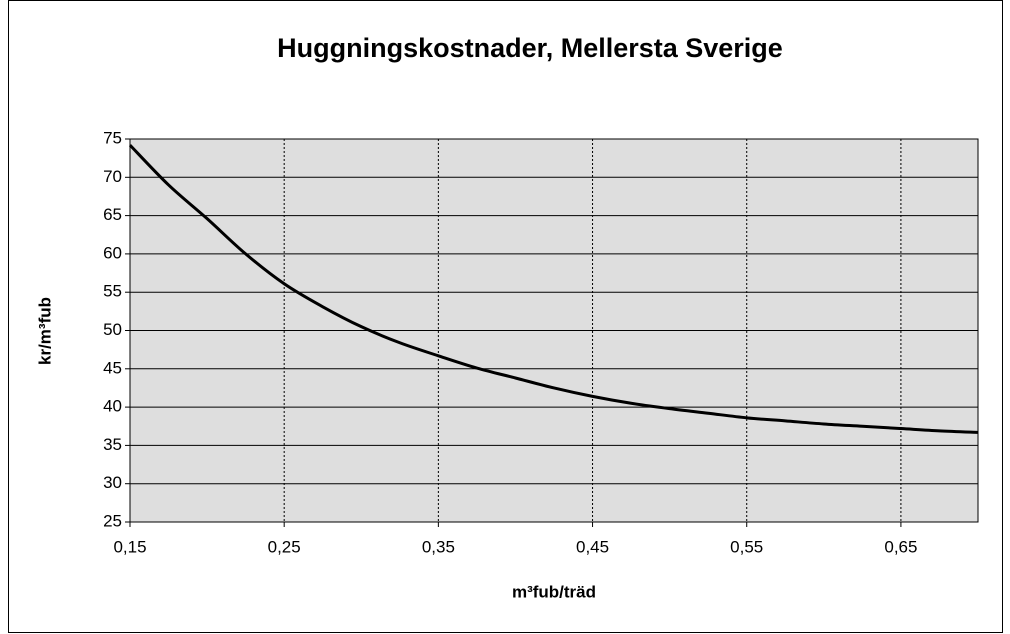 The image size is (1010, 634). Describe the element at coordinates (112, 329) in the screenshot. I see `y-tick-label: 50` at that location.